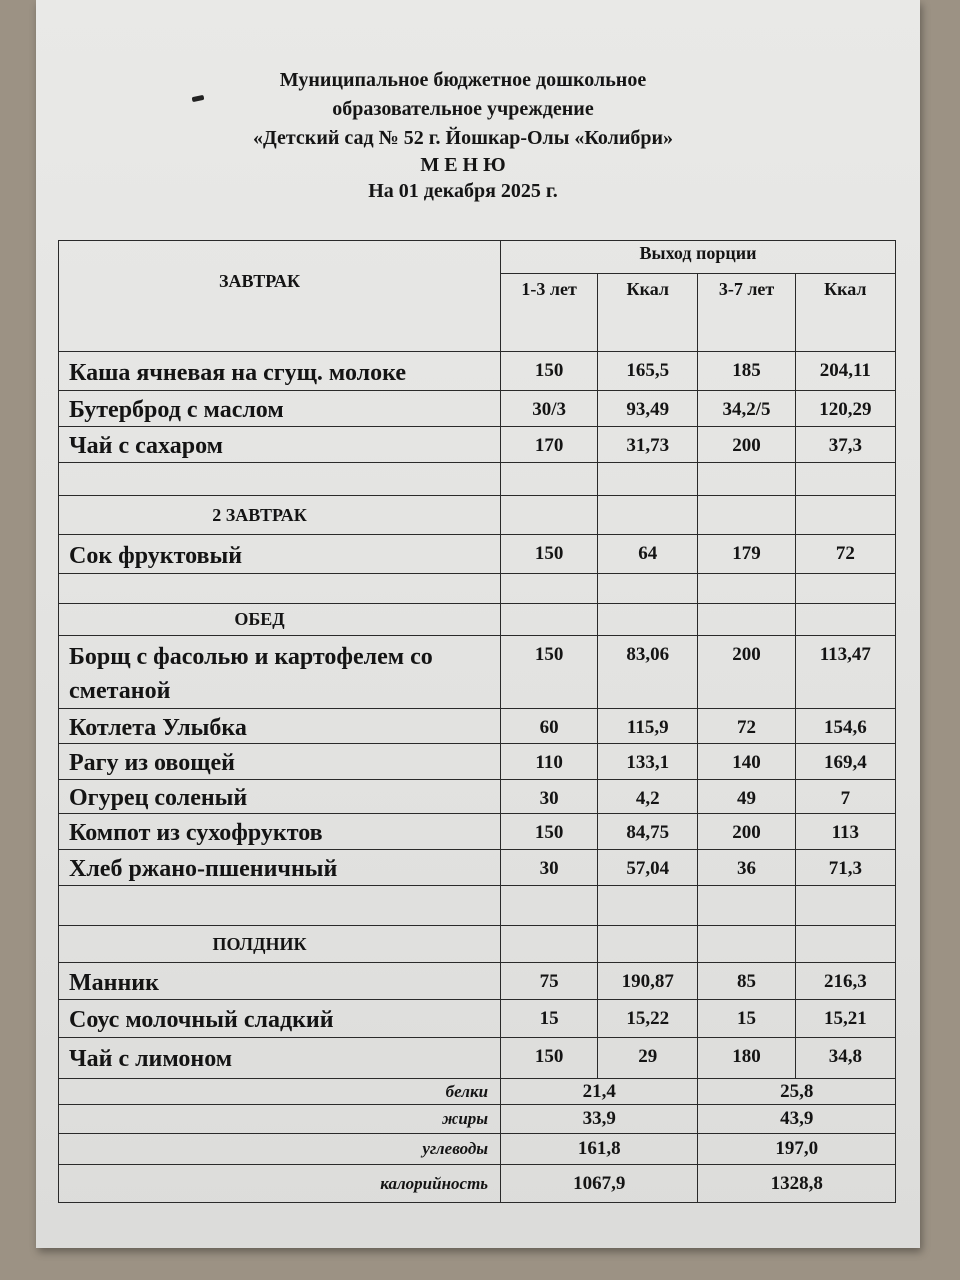 The height and width of the screenshot is (1280, 960). I want to click on kcal-3-7: 34,8, so click(845, 1058).